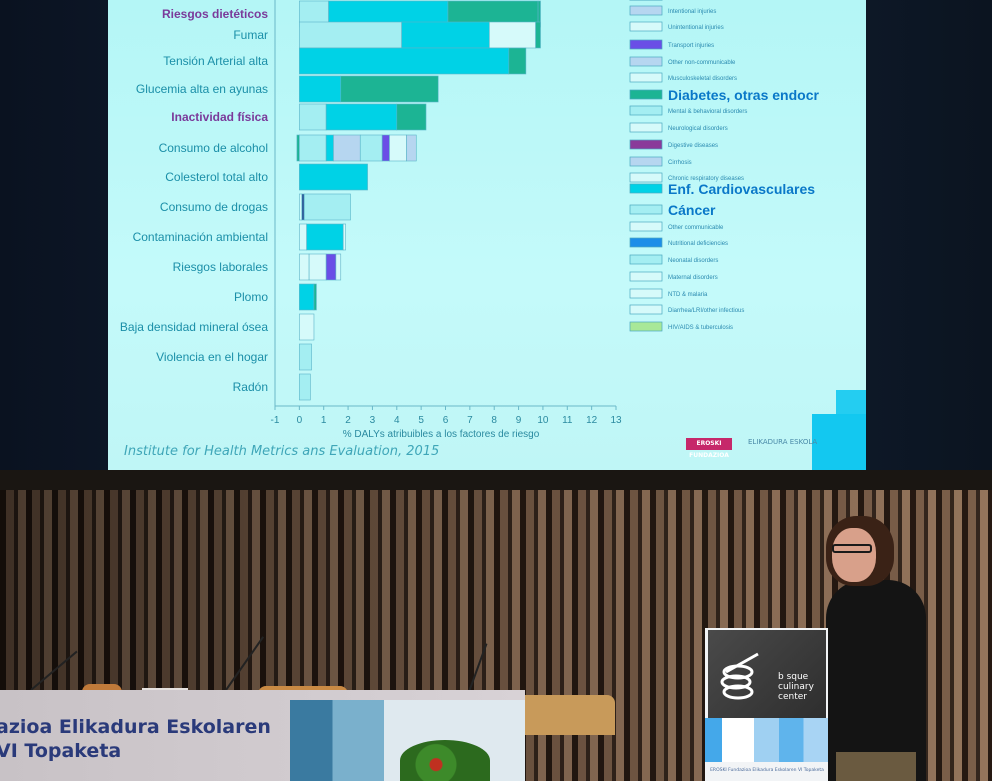  I want to click on legend-label: Diabetes, otras endocr, so click(743, 95).